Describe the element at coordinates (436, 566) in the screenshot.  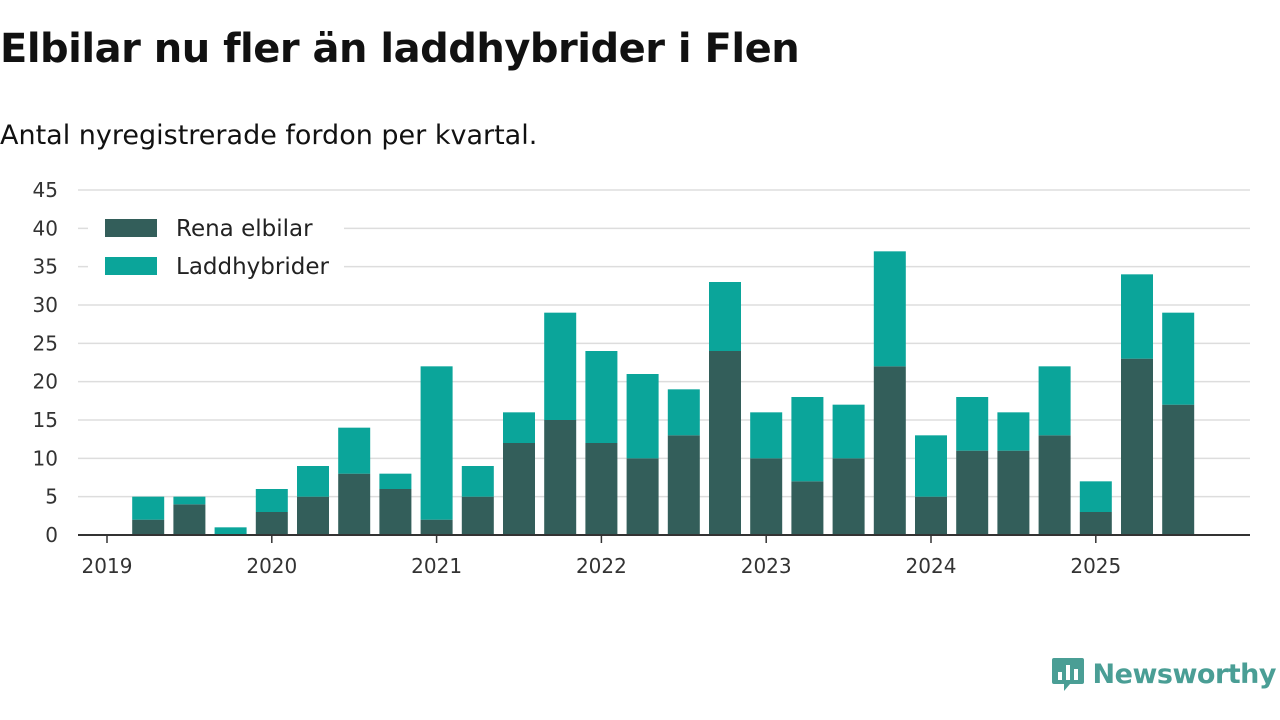
I see `x-tick-label: 2021` at that location.